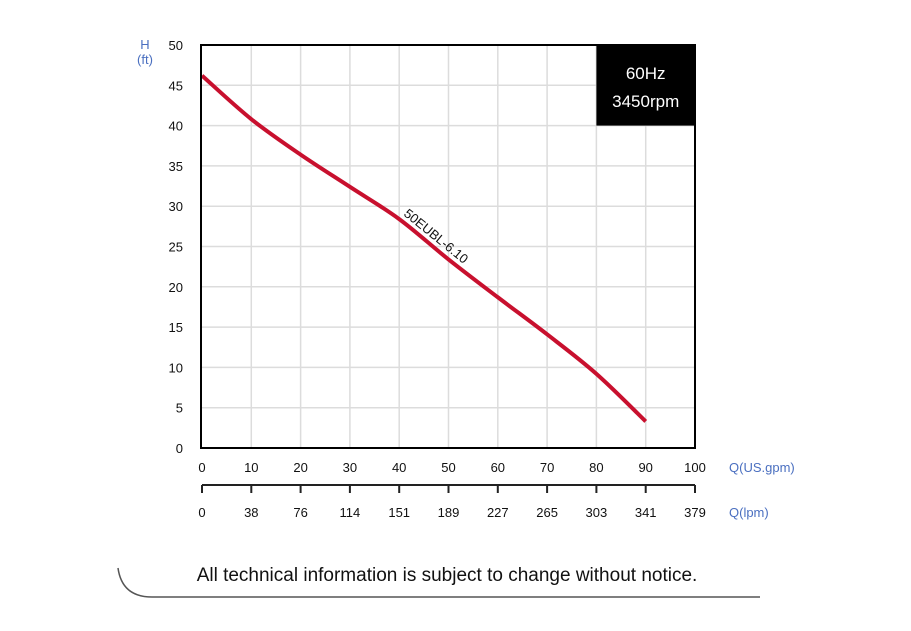  Describe the element at coordinates (300, 512) in the screenshot. I see `x2-tick-label: 76` at that location.